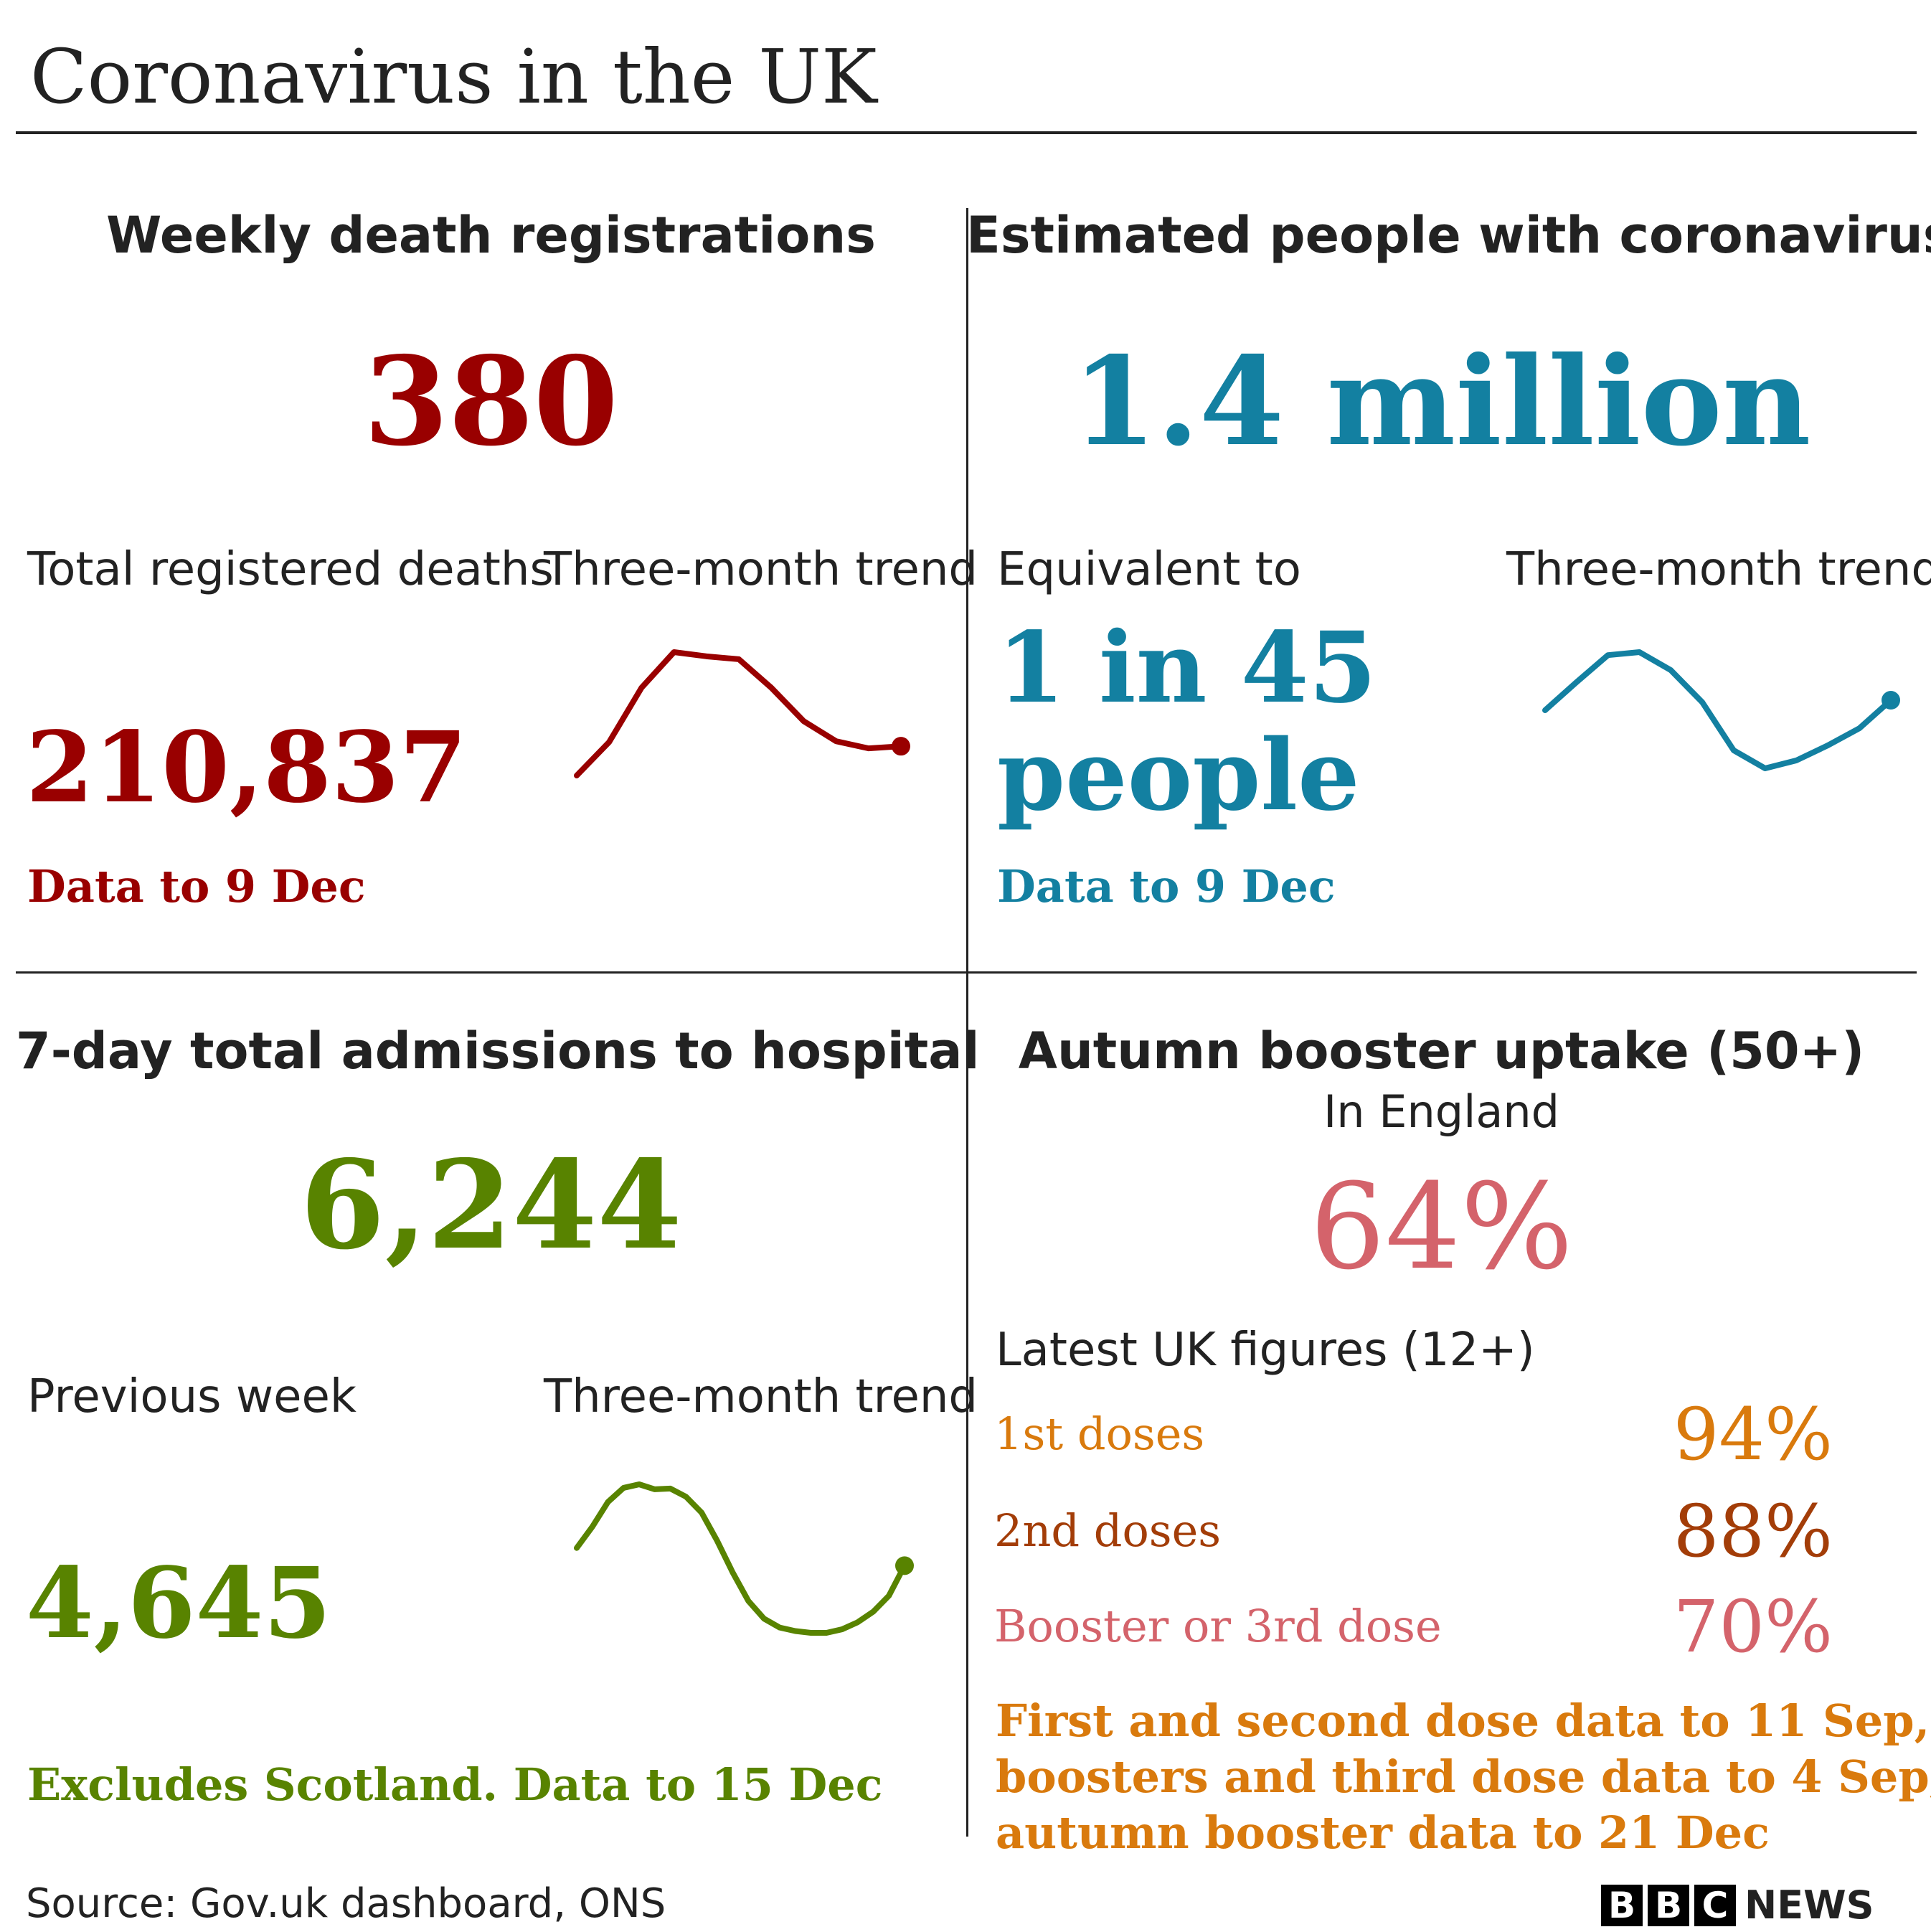 Image resolution: width=1931 pixels, height=1932 pixels. Describe the element at coordinates (1441, 1227) in the screenshot. I see `vaccines-headline: 64%` at that location.